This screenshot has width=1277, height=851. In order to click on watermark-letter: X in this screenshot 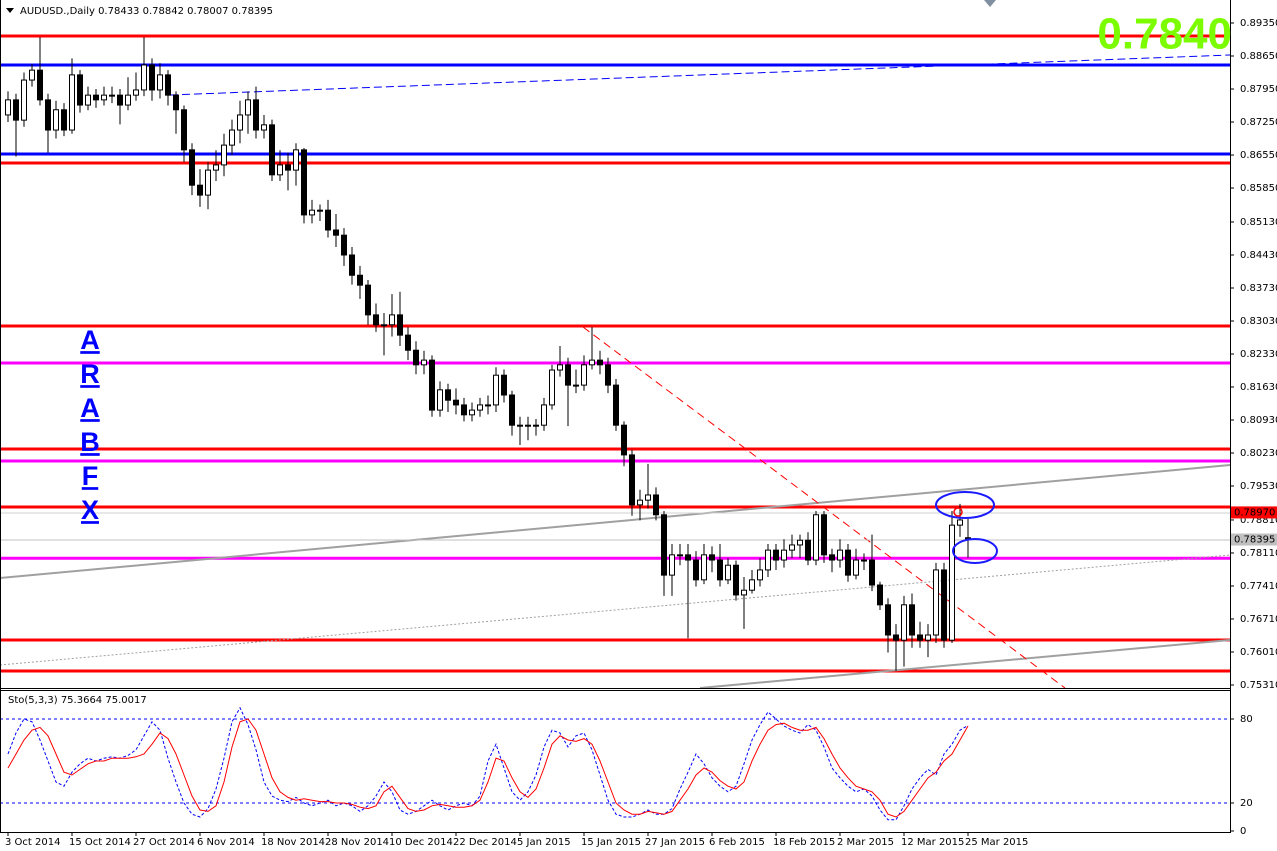, I will do `click(90, 510)`.